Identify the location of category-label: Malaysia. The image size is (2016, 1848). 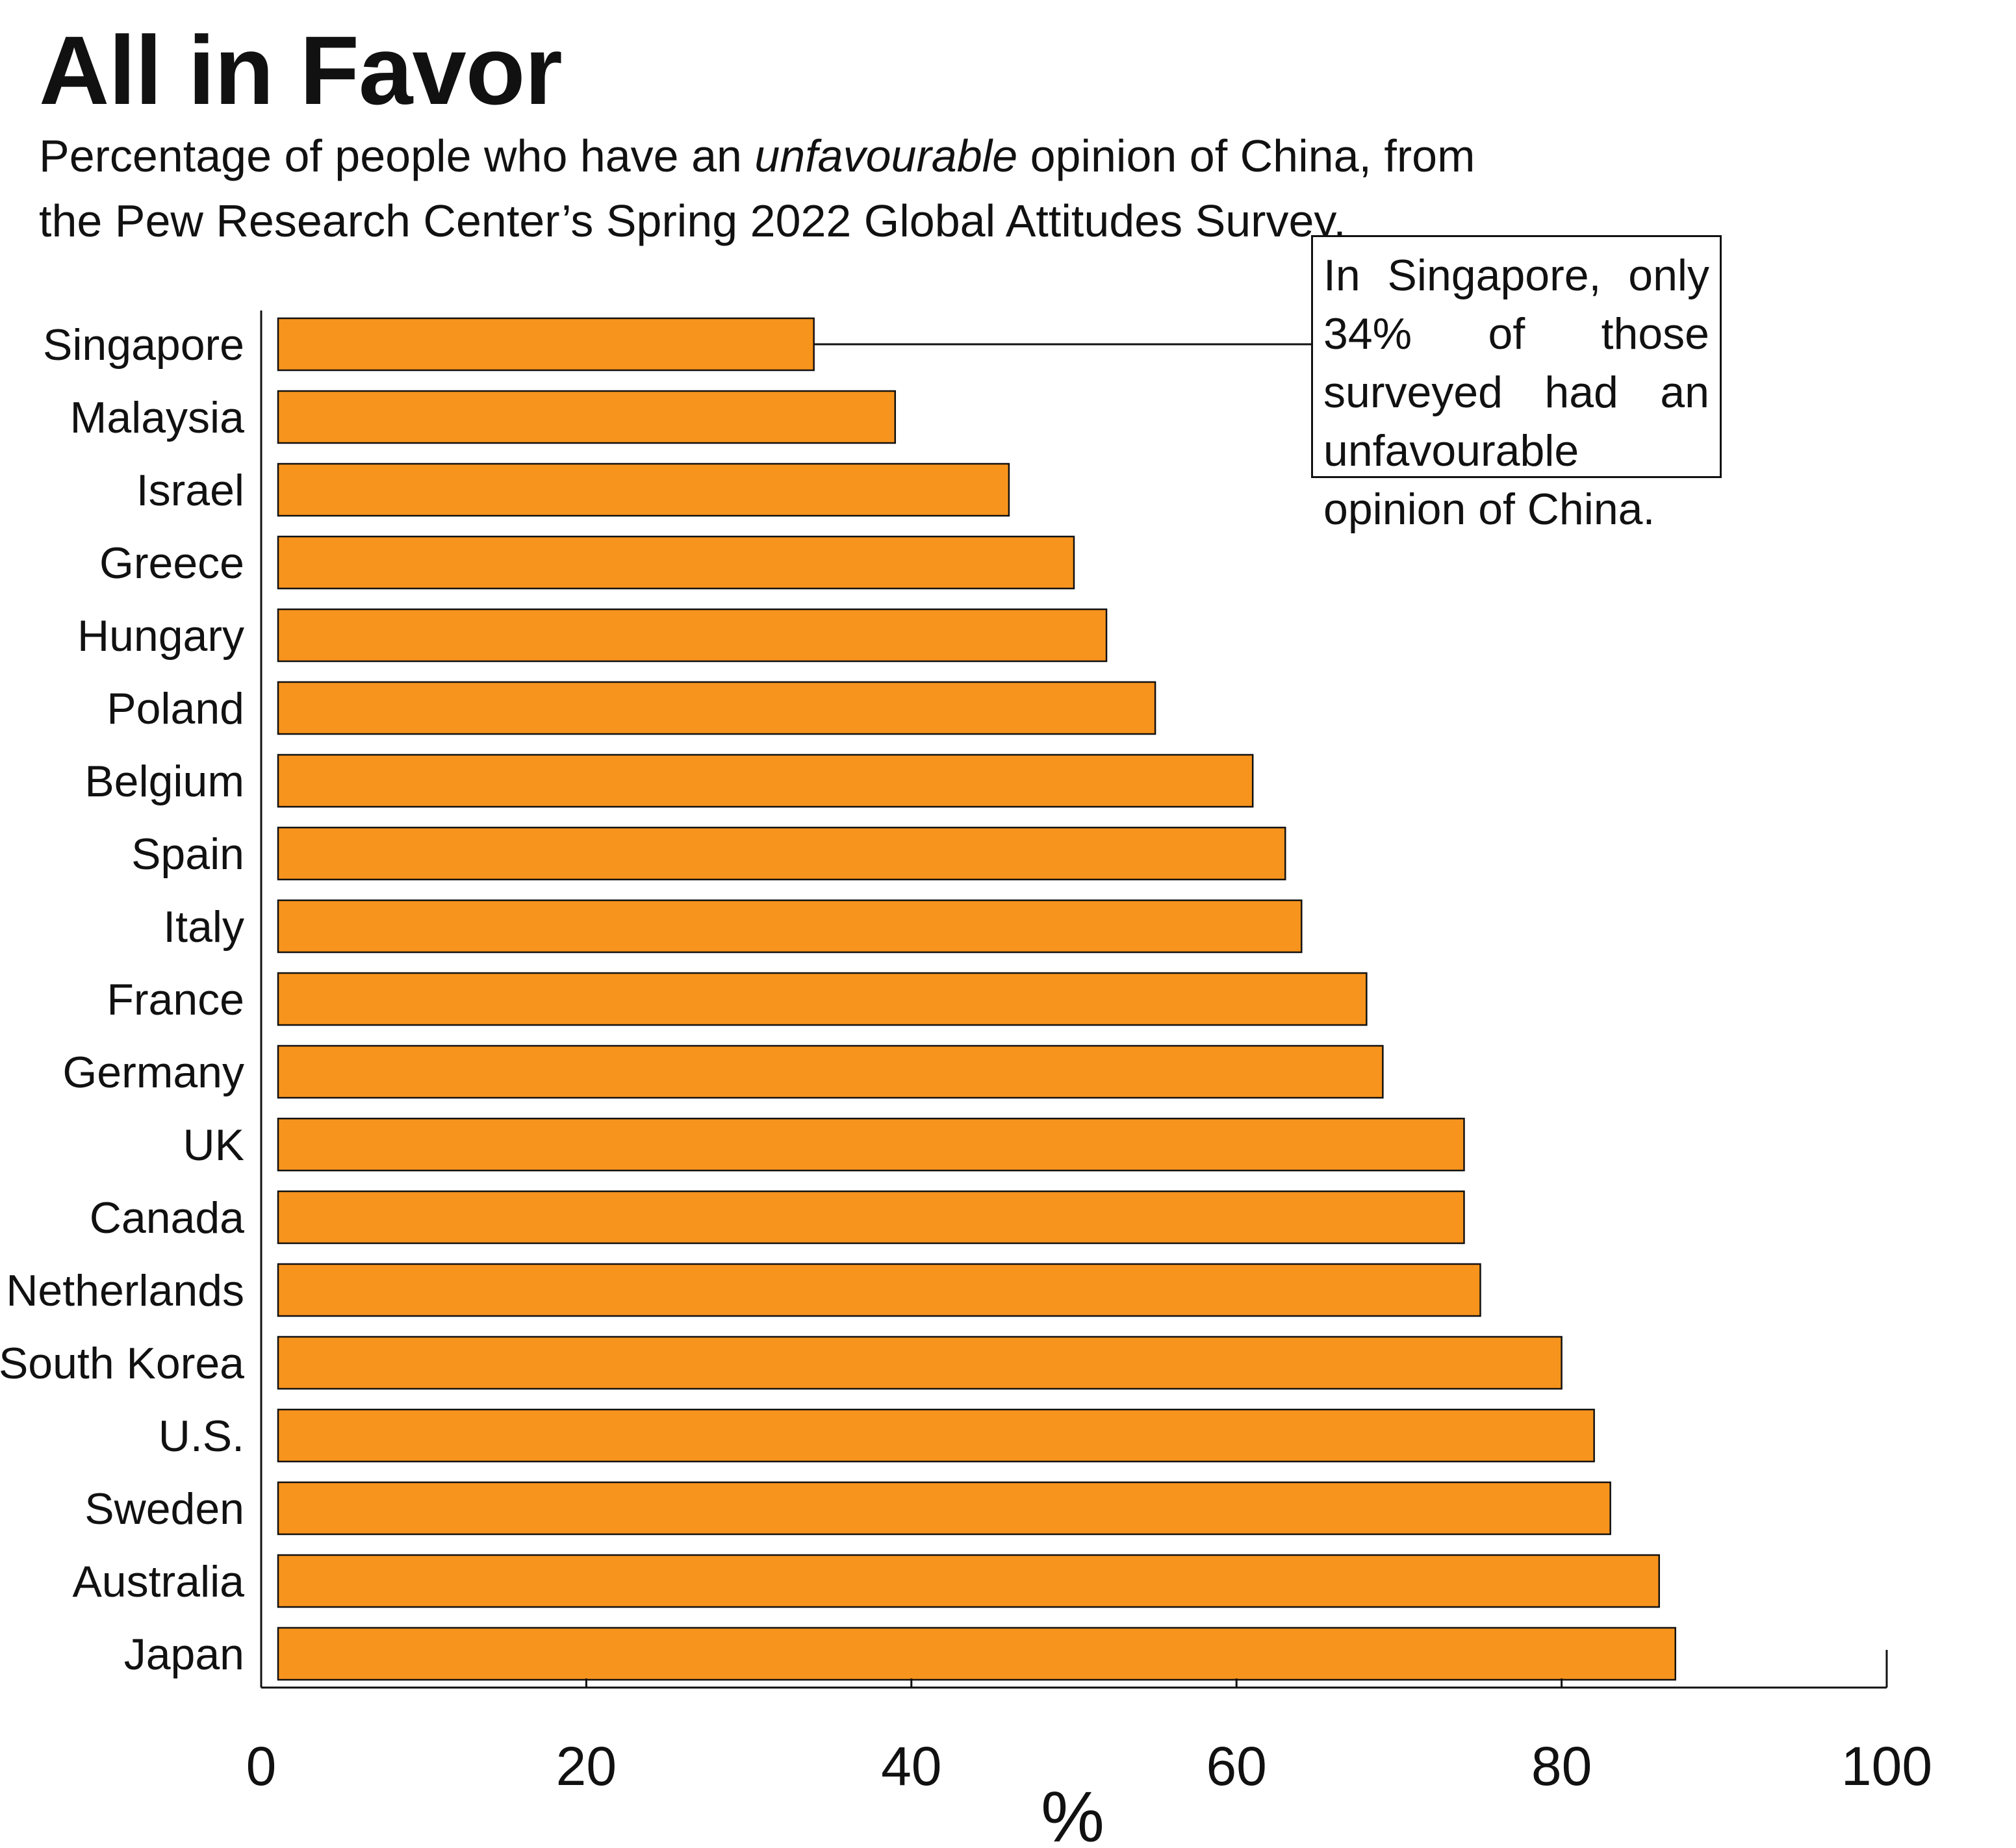
(157, 417).